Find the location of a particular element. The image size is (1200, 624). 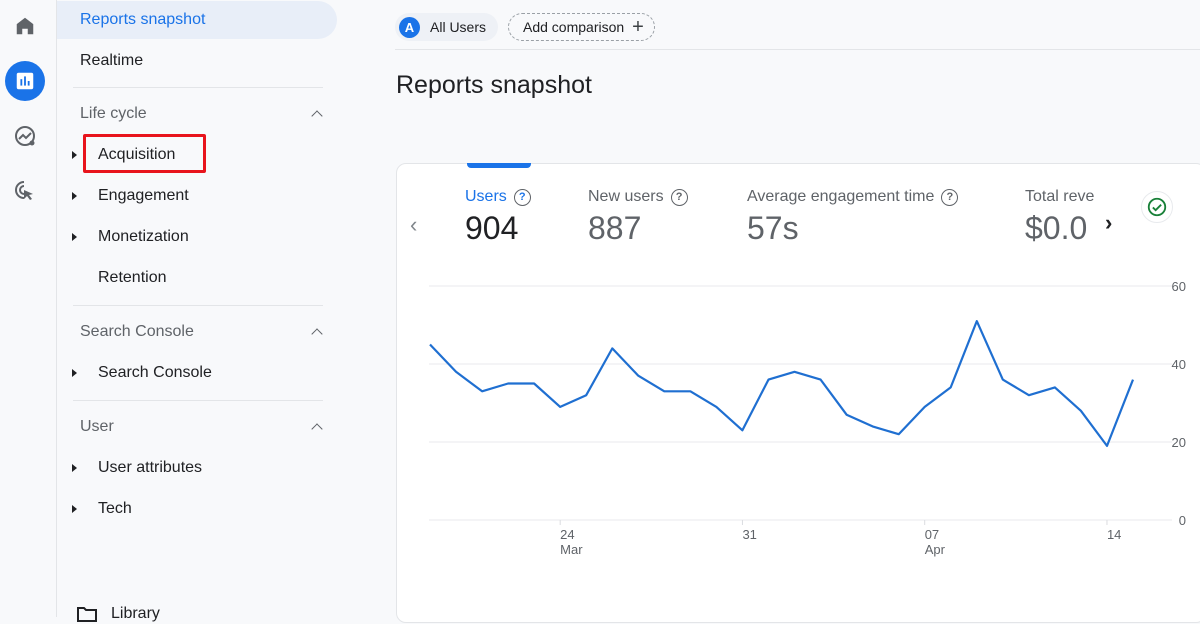

highlight-box is located at coordinates (144, 153).